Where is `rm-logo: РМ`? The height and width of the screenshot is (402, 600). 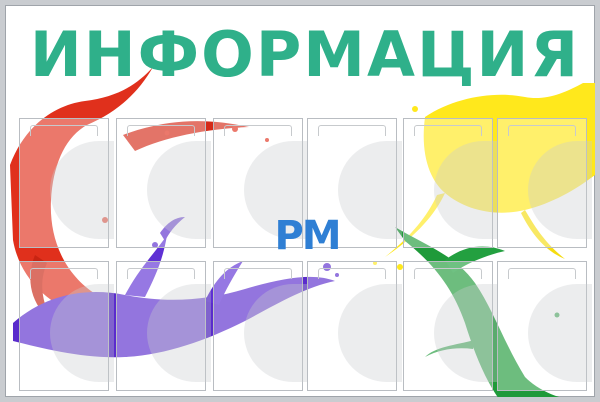
rm-logo: РМ is located at coordinates (307, 236).